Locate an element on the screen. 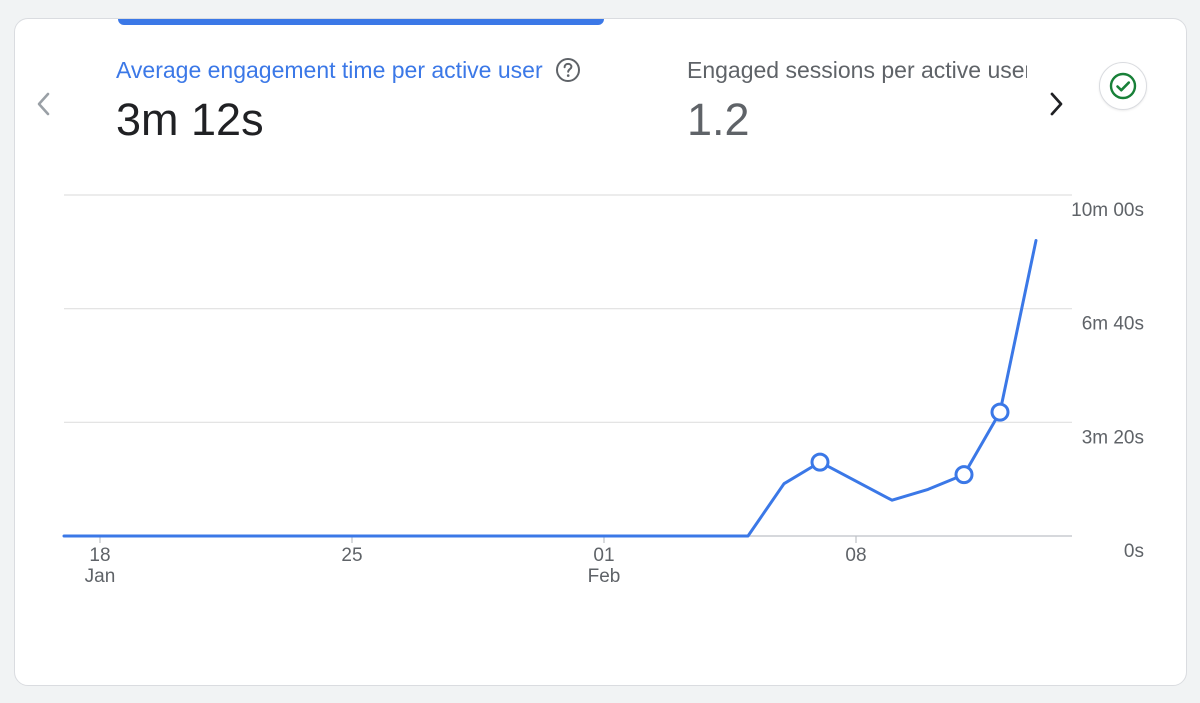  metric-value: 3m 12s is located at coordinates (190, 119).